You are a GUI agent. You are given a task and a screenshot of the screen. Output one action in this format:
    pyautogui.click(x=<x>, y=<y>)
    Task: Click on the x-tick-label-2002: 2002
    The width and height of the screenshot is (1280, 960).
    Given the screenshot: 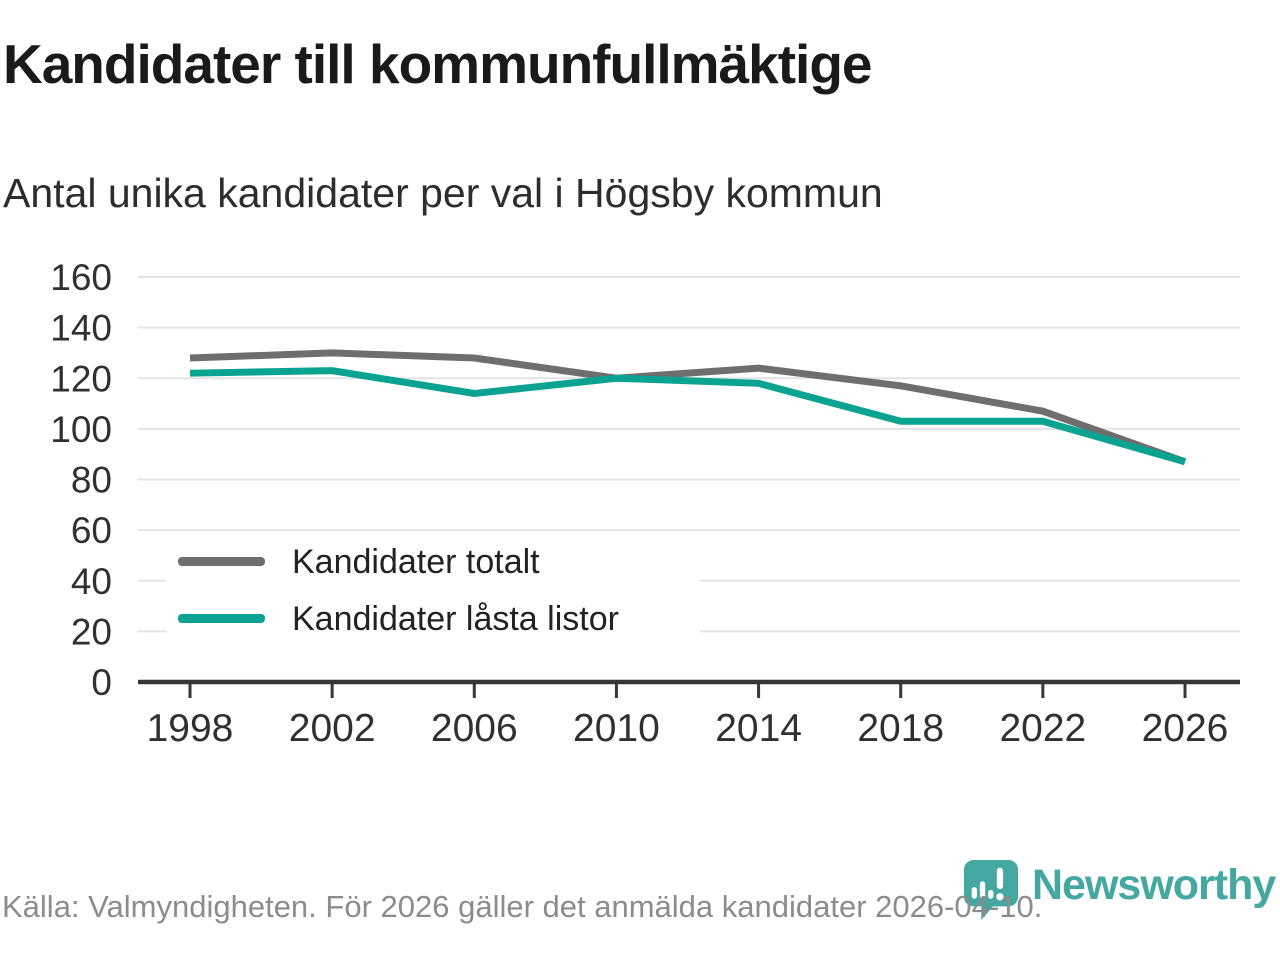 What is the action you would take?
    pyautogui.click(x=332, y=728)
    